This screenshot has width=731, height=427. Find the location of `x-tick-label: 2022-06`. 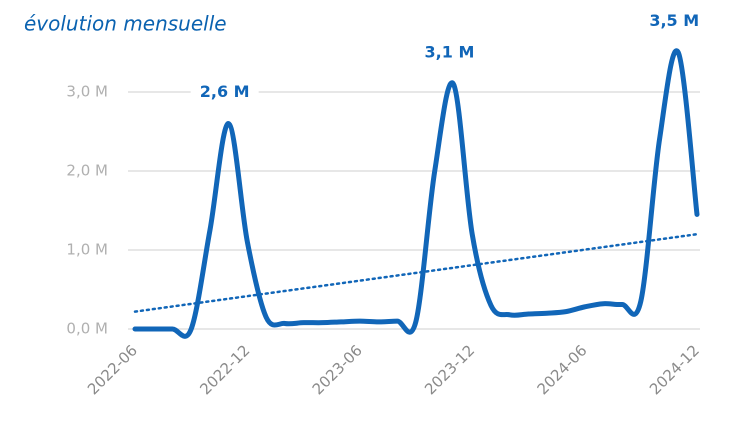

x-tick-label: 2022-06 is located at coordinates (112, 369).